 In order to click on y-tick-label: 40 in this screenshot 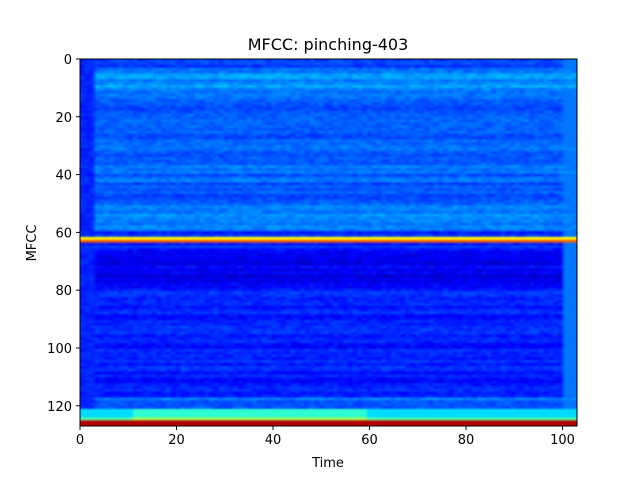, I will do `click(63, 176)`.